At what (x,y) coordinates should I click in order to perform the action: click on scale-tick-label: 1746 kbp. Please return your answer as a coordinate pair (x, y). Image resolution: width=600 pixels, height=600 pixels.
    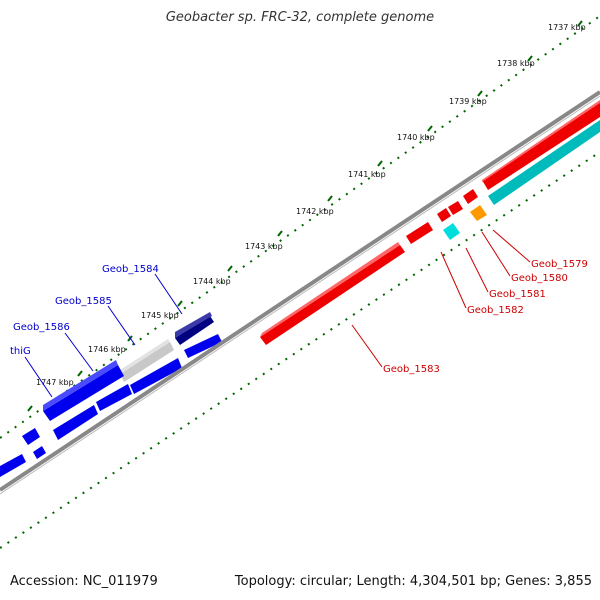
    Looking at the image, I should click on (107, 349).